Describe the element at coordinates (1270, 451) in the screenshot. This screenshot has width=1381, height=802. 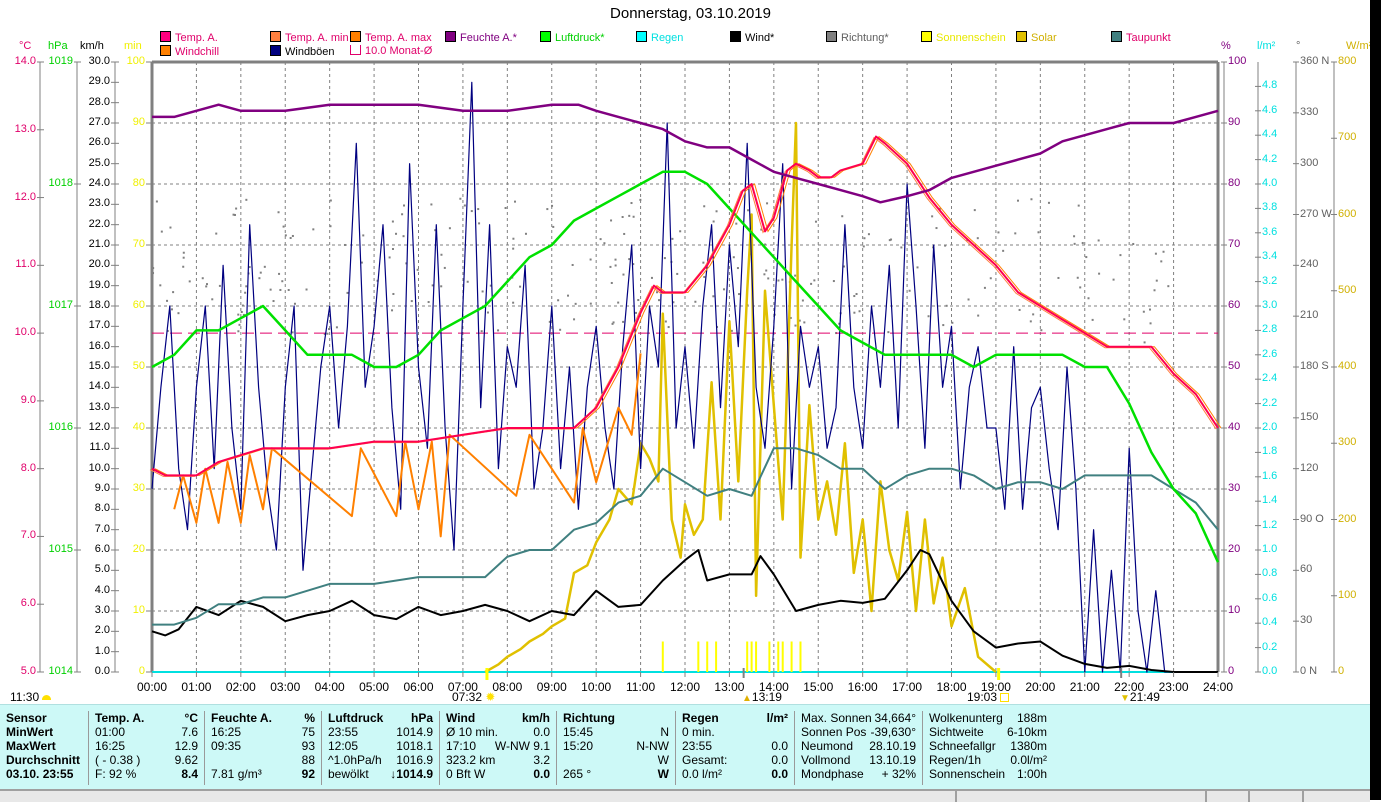
I see `y-tick-label: 1.8` at that location.